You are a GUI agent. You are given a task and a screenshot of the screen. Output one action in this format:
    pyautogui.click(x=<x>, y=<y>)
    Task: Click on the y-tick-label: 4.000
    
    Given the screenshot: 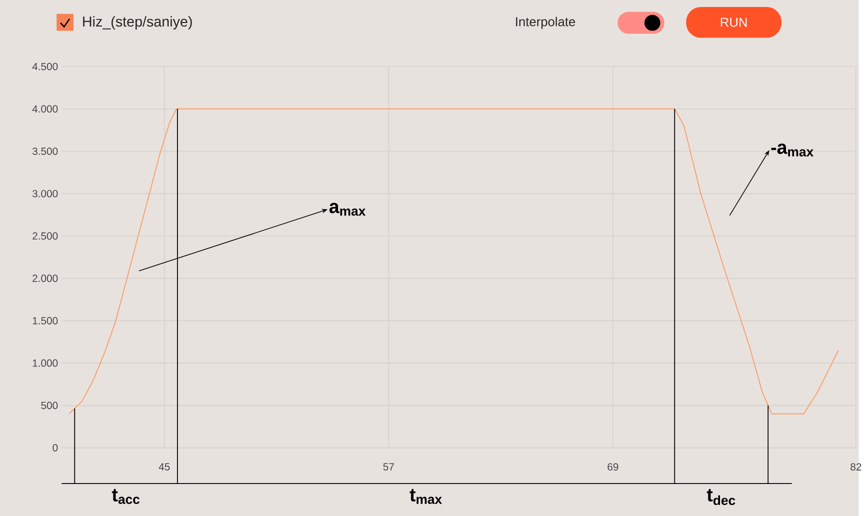 What is the action you would take?
    pyautogui.click(x=45, y=108)
    